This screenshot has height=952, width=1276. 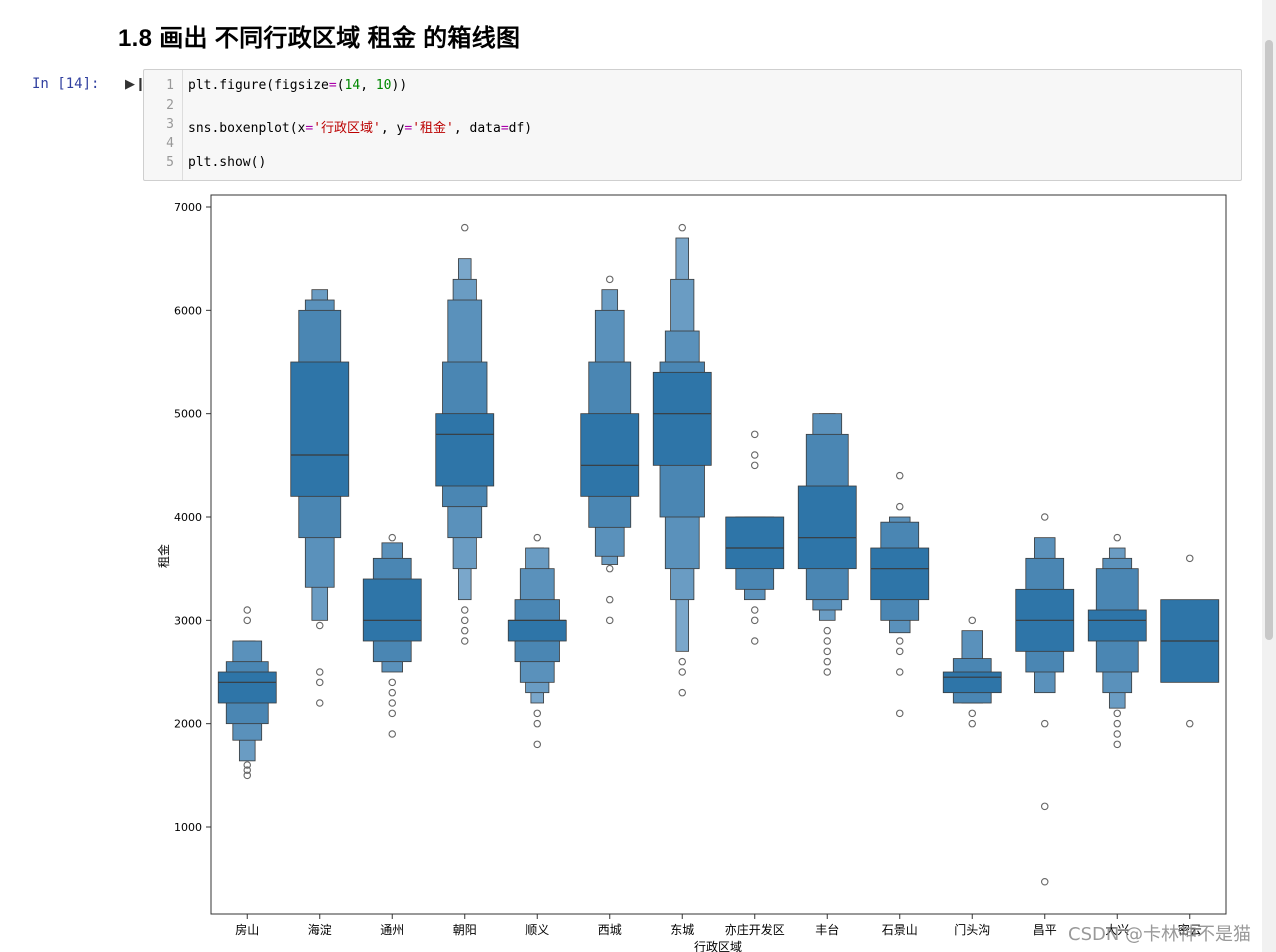 I want to click on y-tick-label: 7000, so click(x=188, y=207).